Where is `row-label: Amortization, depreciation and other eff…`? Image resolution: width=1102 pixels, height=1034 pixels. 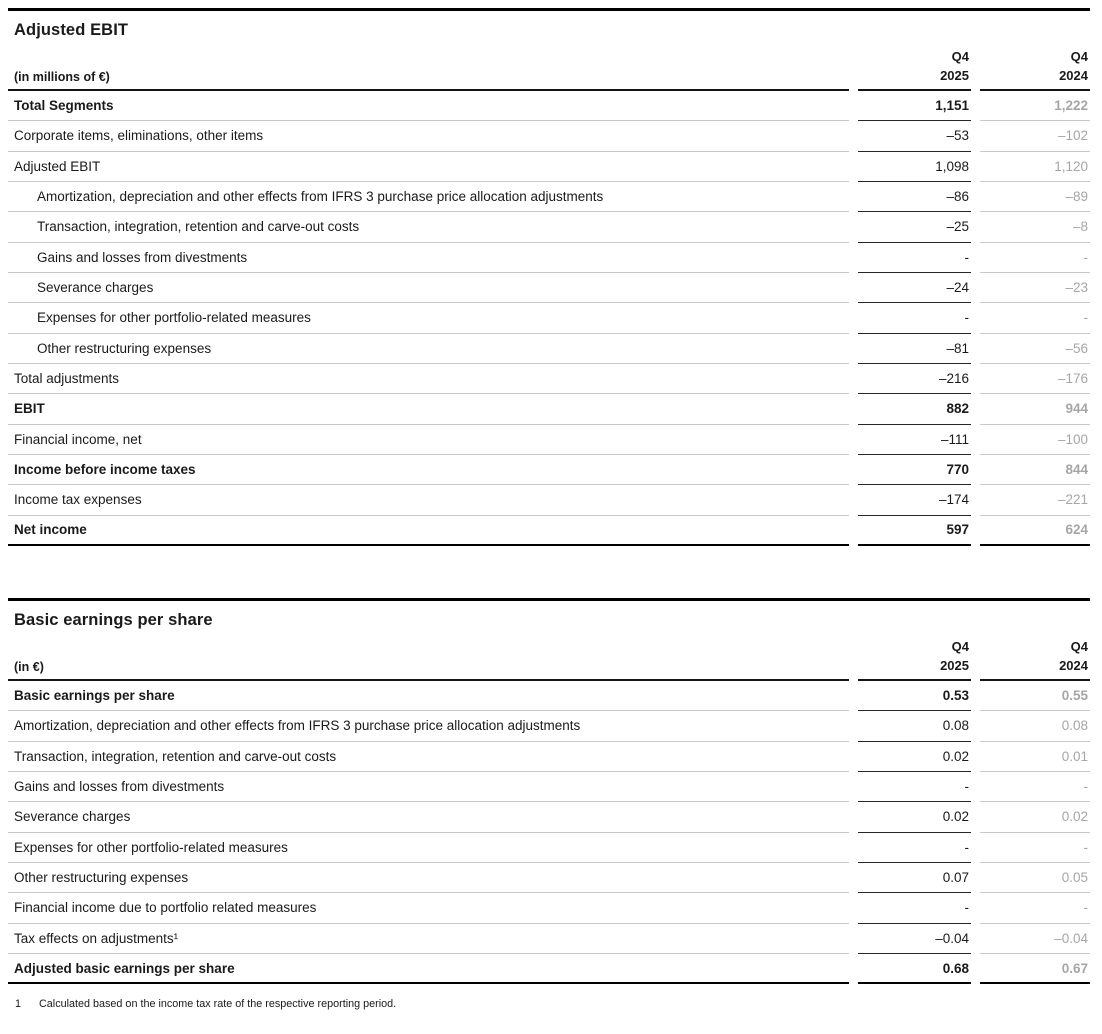
row-label: Amortization, depreciation and other eff… is located at coordinates (428, 197).